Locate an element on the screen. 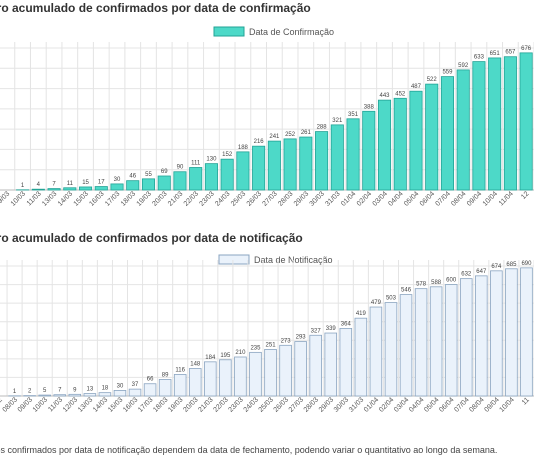 Image resolution: width=534 pixels, height=462 pixels. confirmation-tick-label: 16/03 is located at coordinates (96, 198).